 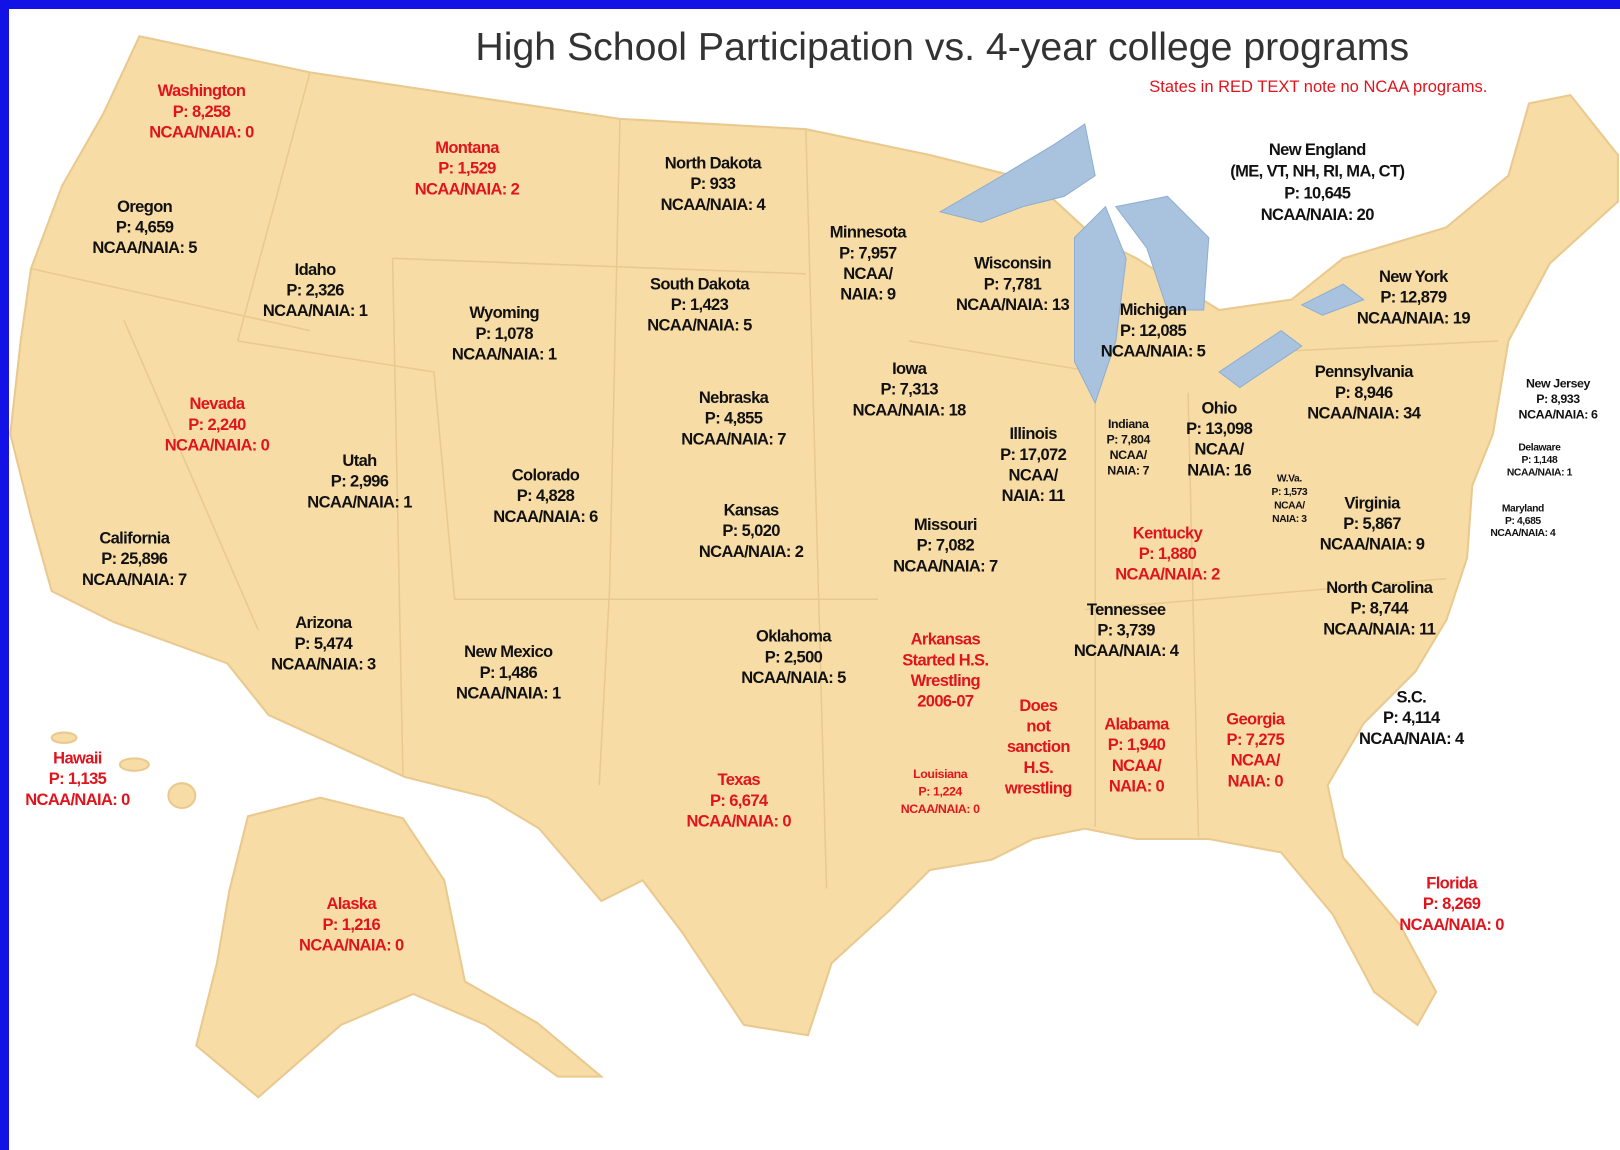 I want to click on state-name: Pennsylvania, so click(x=1365, y=371).